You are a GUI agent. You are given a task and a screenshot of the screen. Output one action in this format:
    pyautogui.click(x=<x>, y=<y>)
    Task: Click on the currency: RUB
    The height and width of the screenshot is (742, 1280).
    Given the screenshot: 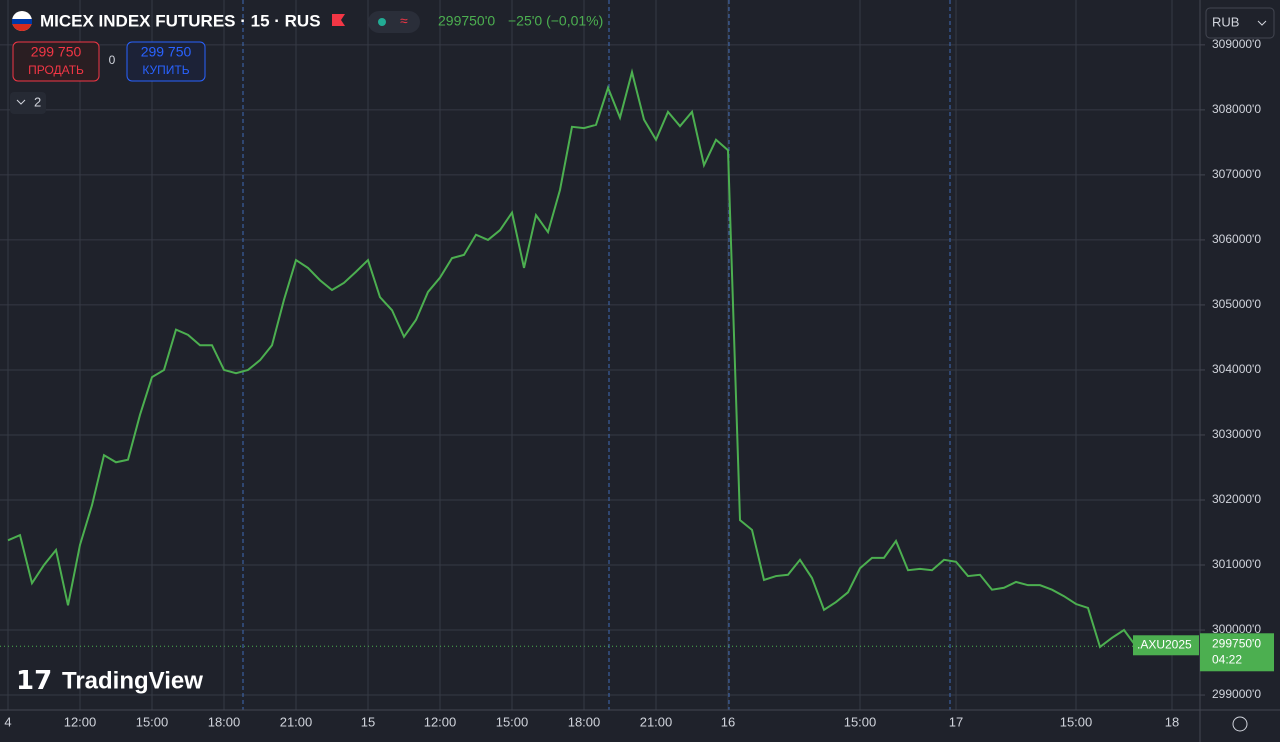 What is the action you would take?
    pyautogui.click(x=1225, y=21)
    